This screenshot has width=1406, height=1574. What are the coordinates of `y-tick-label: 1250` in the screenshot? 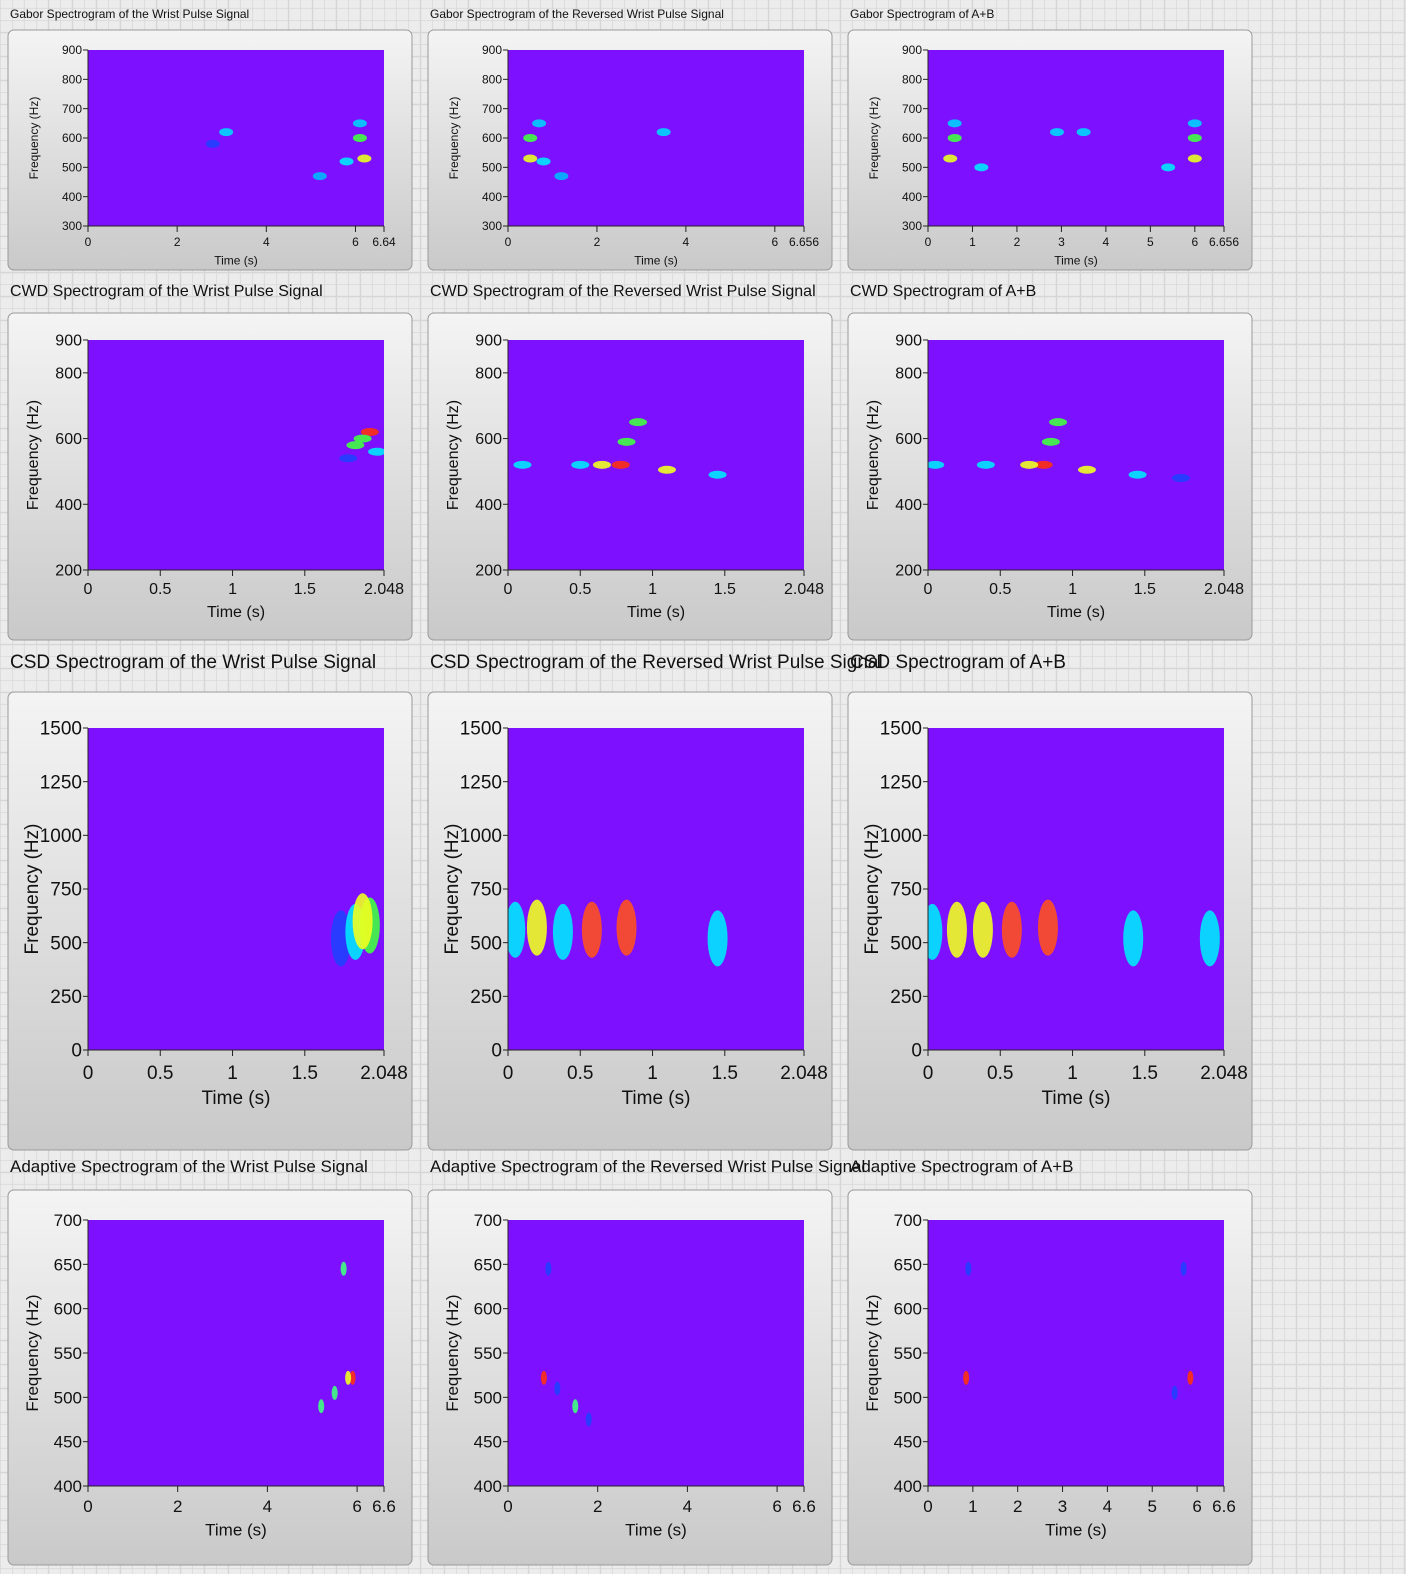 It's located at (61, 782).